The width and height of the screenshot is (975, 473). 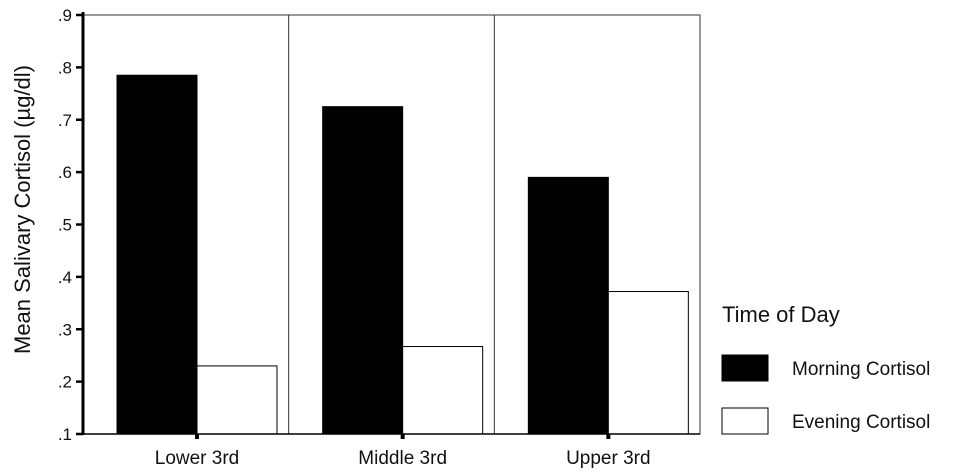 What do you see at coordinates (745, 368) in the screenshot?
I see `legend-swatch-morning` at bounding box center [745, 368].